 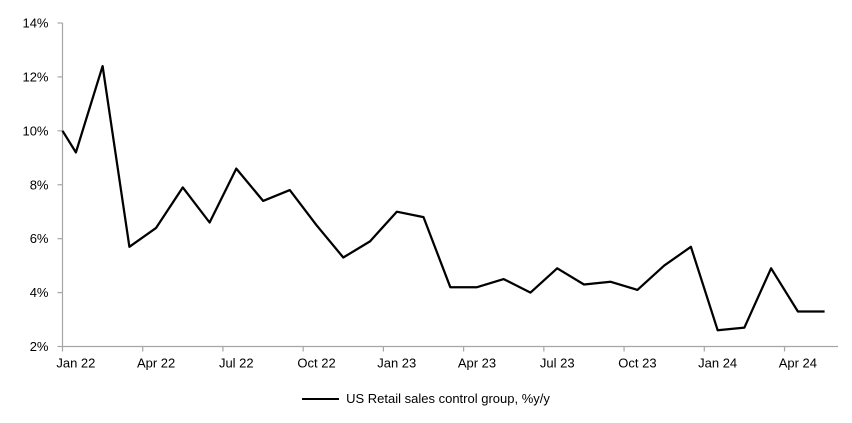 What do you see at coordinates (35, 76) in the screenshot?
I see `y-tick-label: 12%` at bounding box center [35, 76].